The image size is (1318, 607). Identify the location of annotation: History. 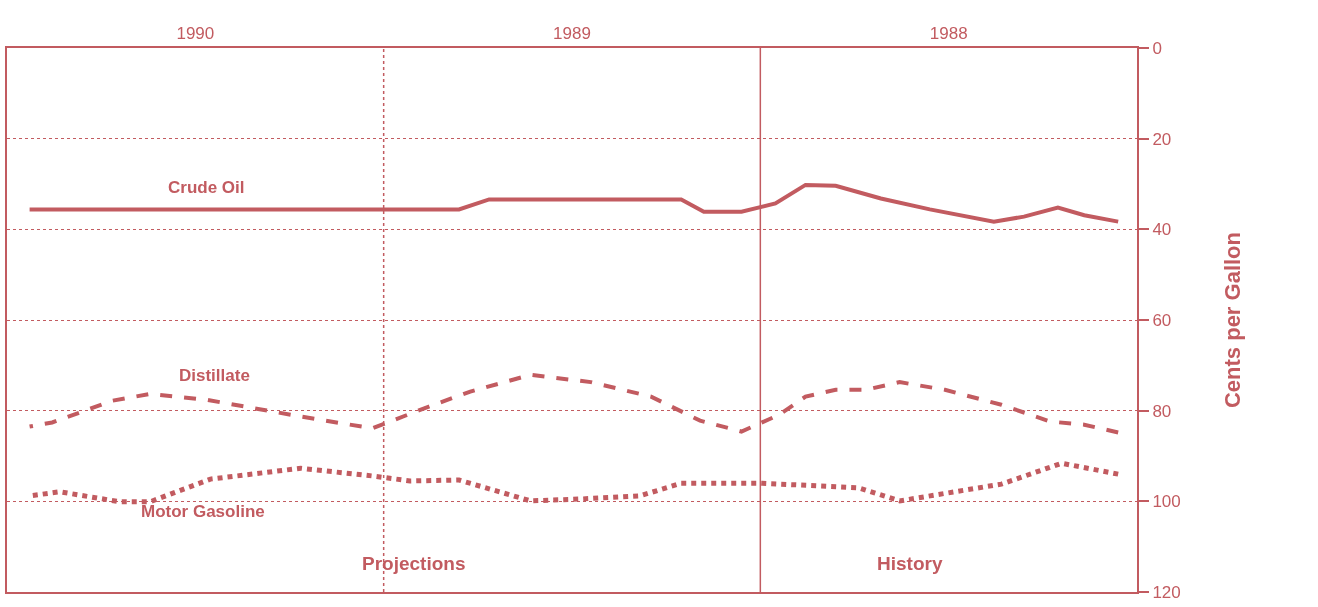
(910, 563).